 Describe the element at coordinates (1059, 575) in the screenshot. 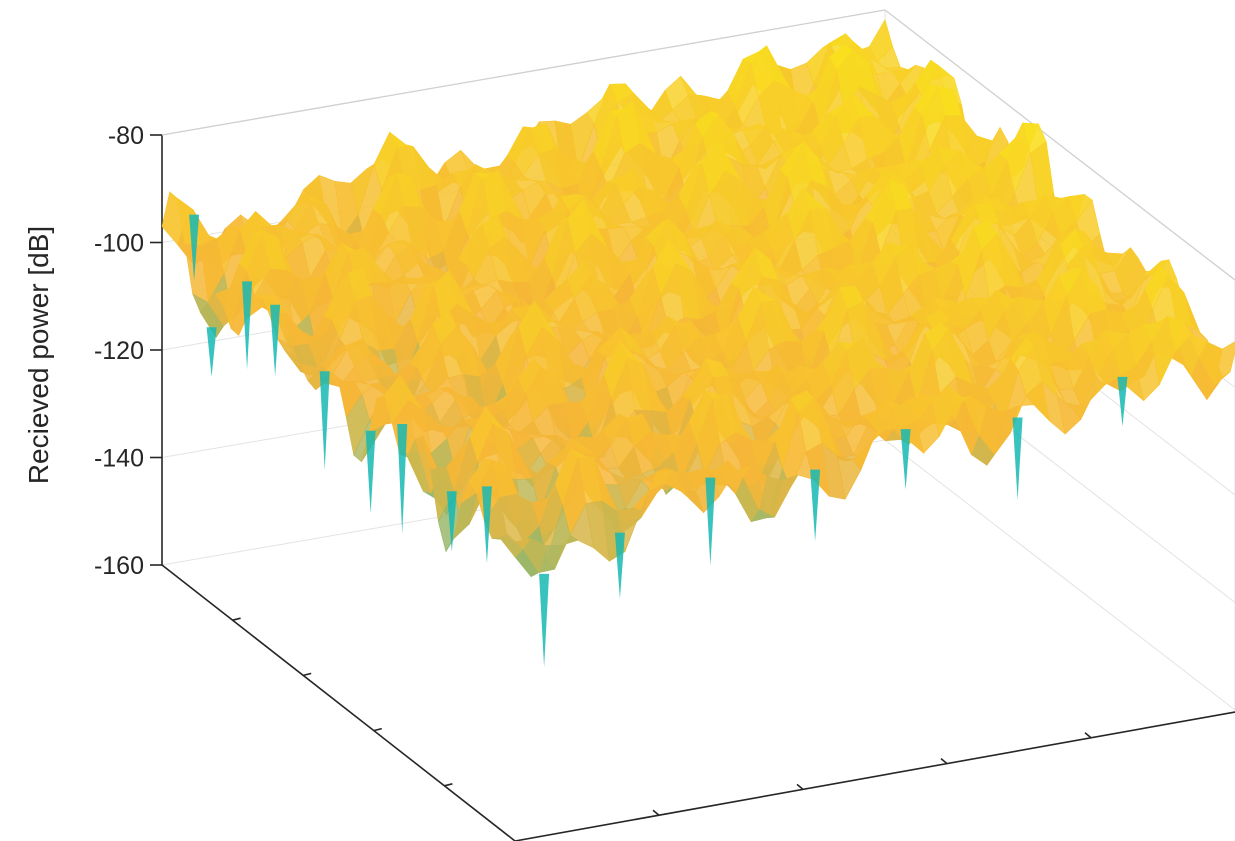

I see `grid-line` at that location.